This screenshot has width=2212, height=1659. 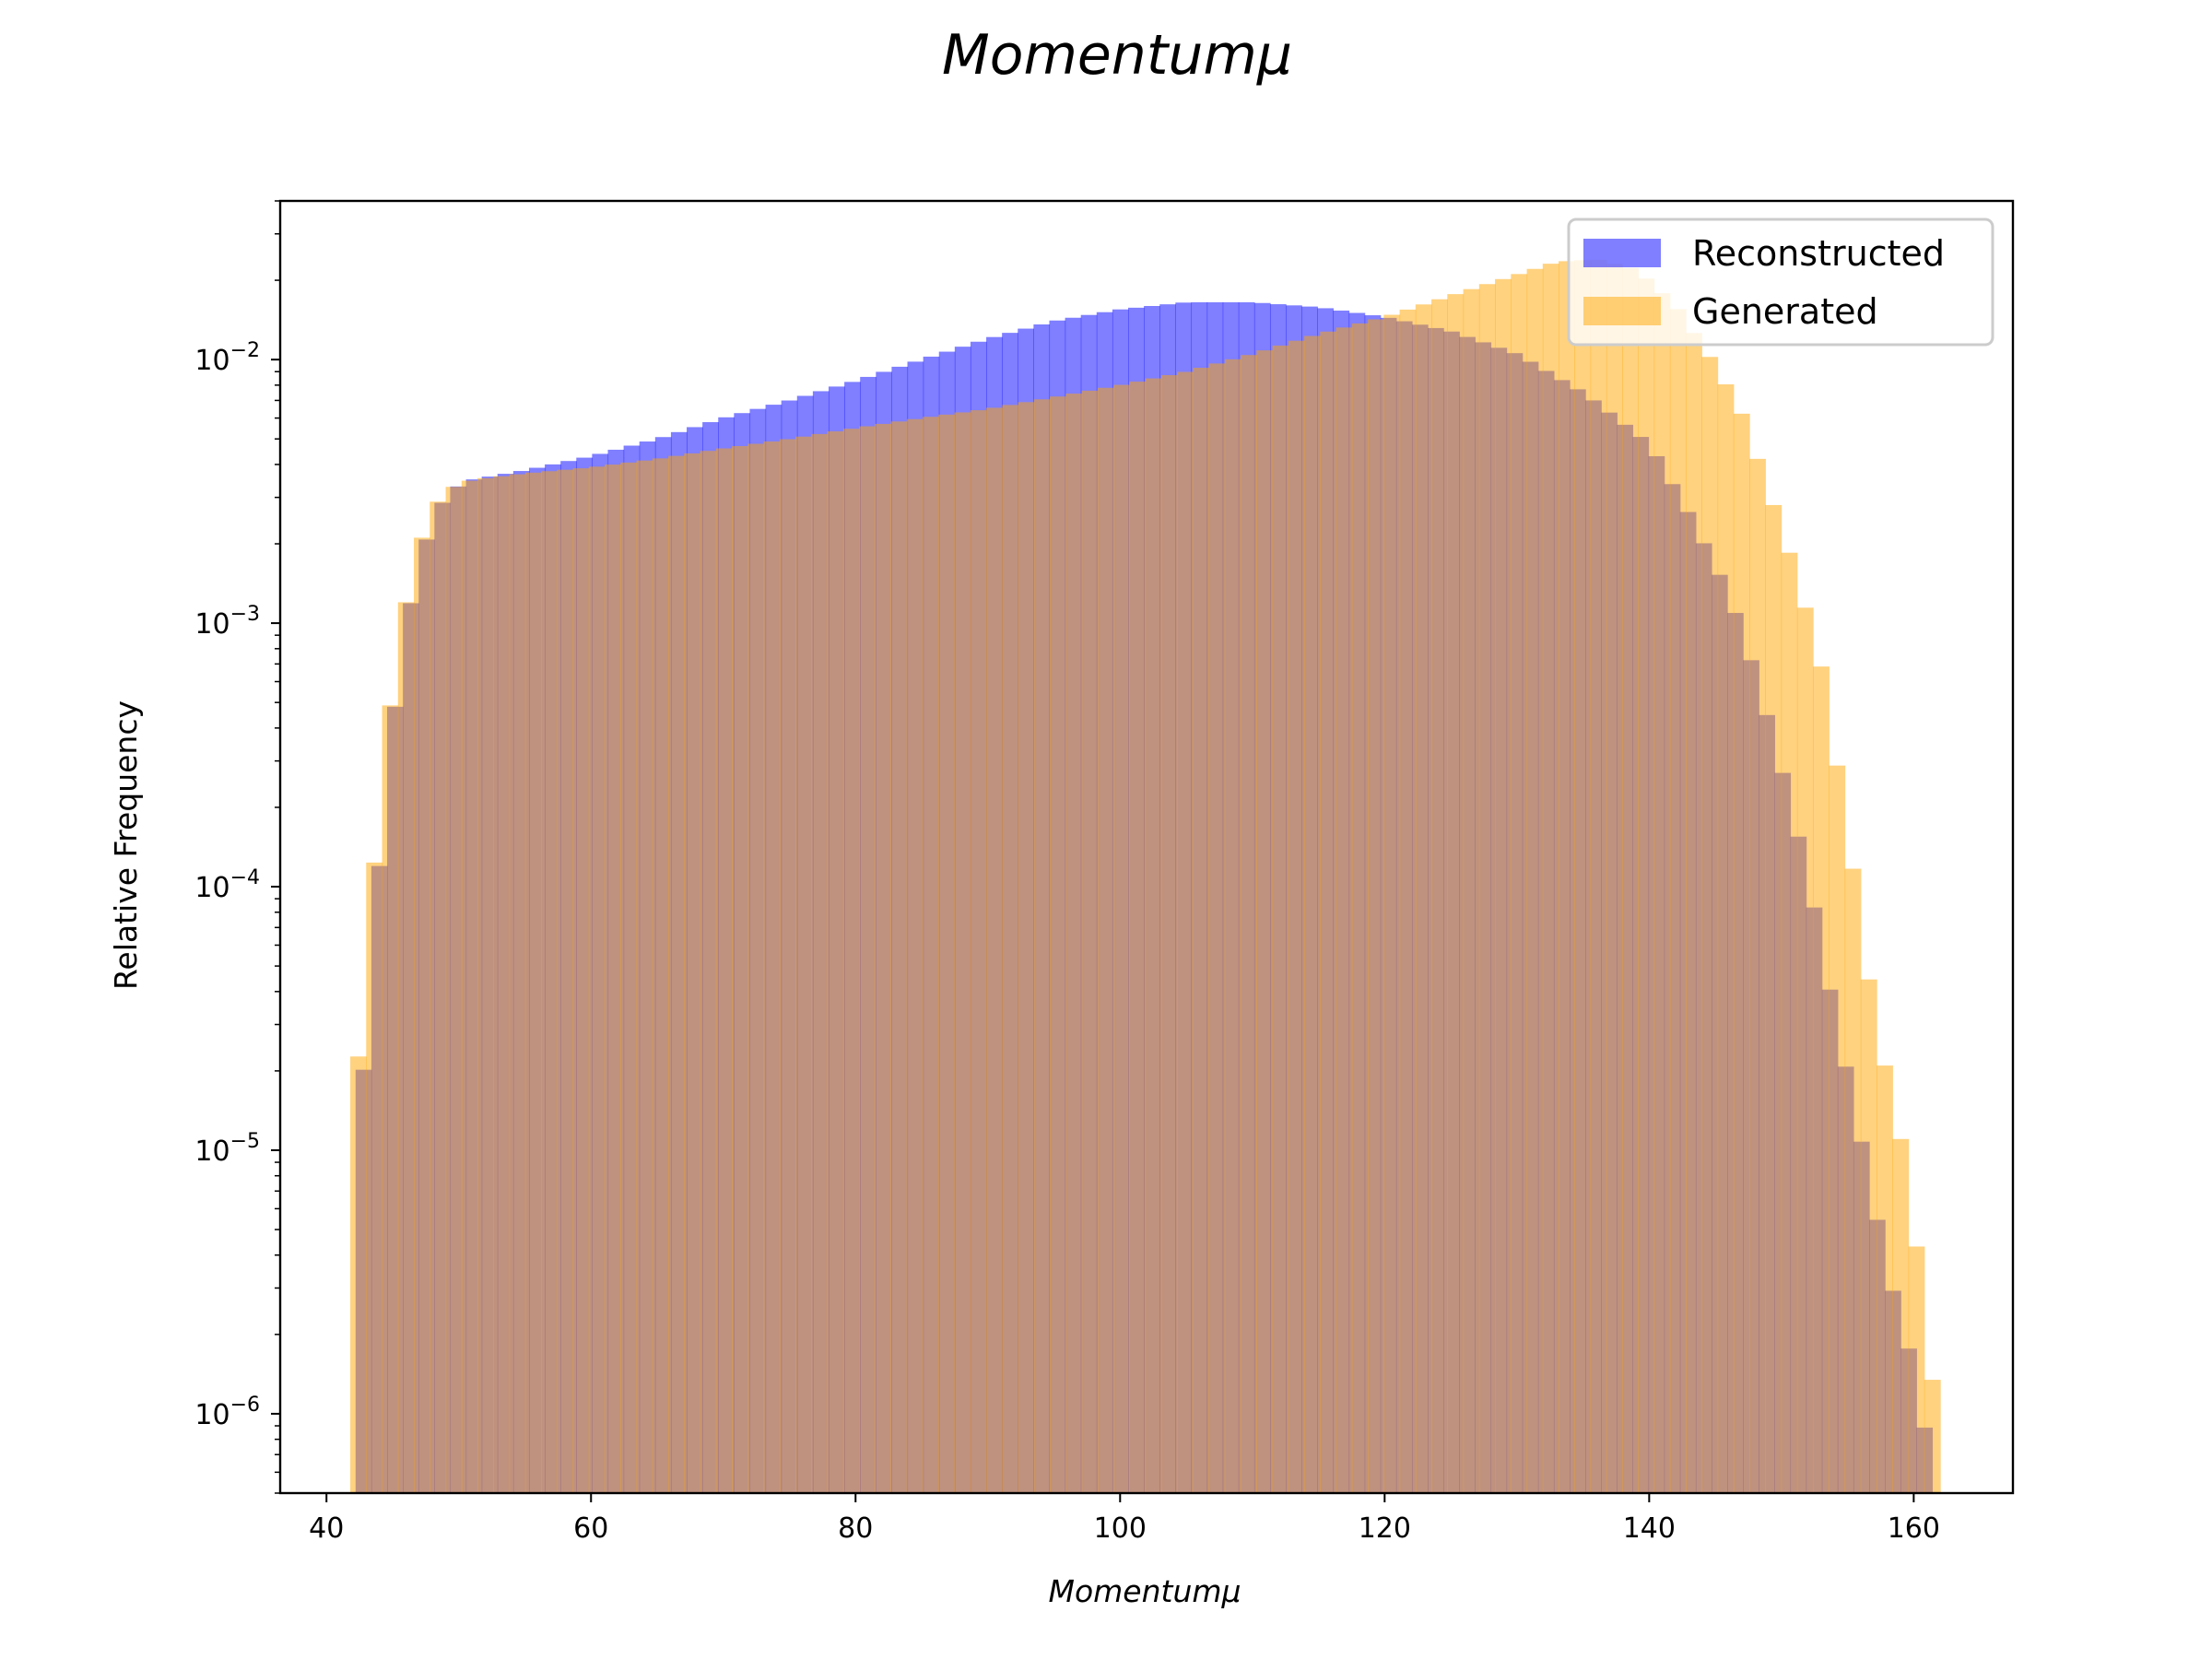 What do you see at coordinates (227, 1412) in the screenshot?
I see `y-tick-label: 10⁻⁶` at bounding box center [227, 1412].